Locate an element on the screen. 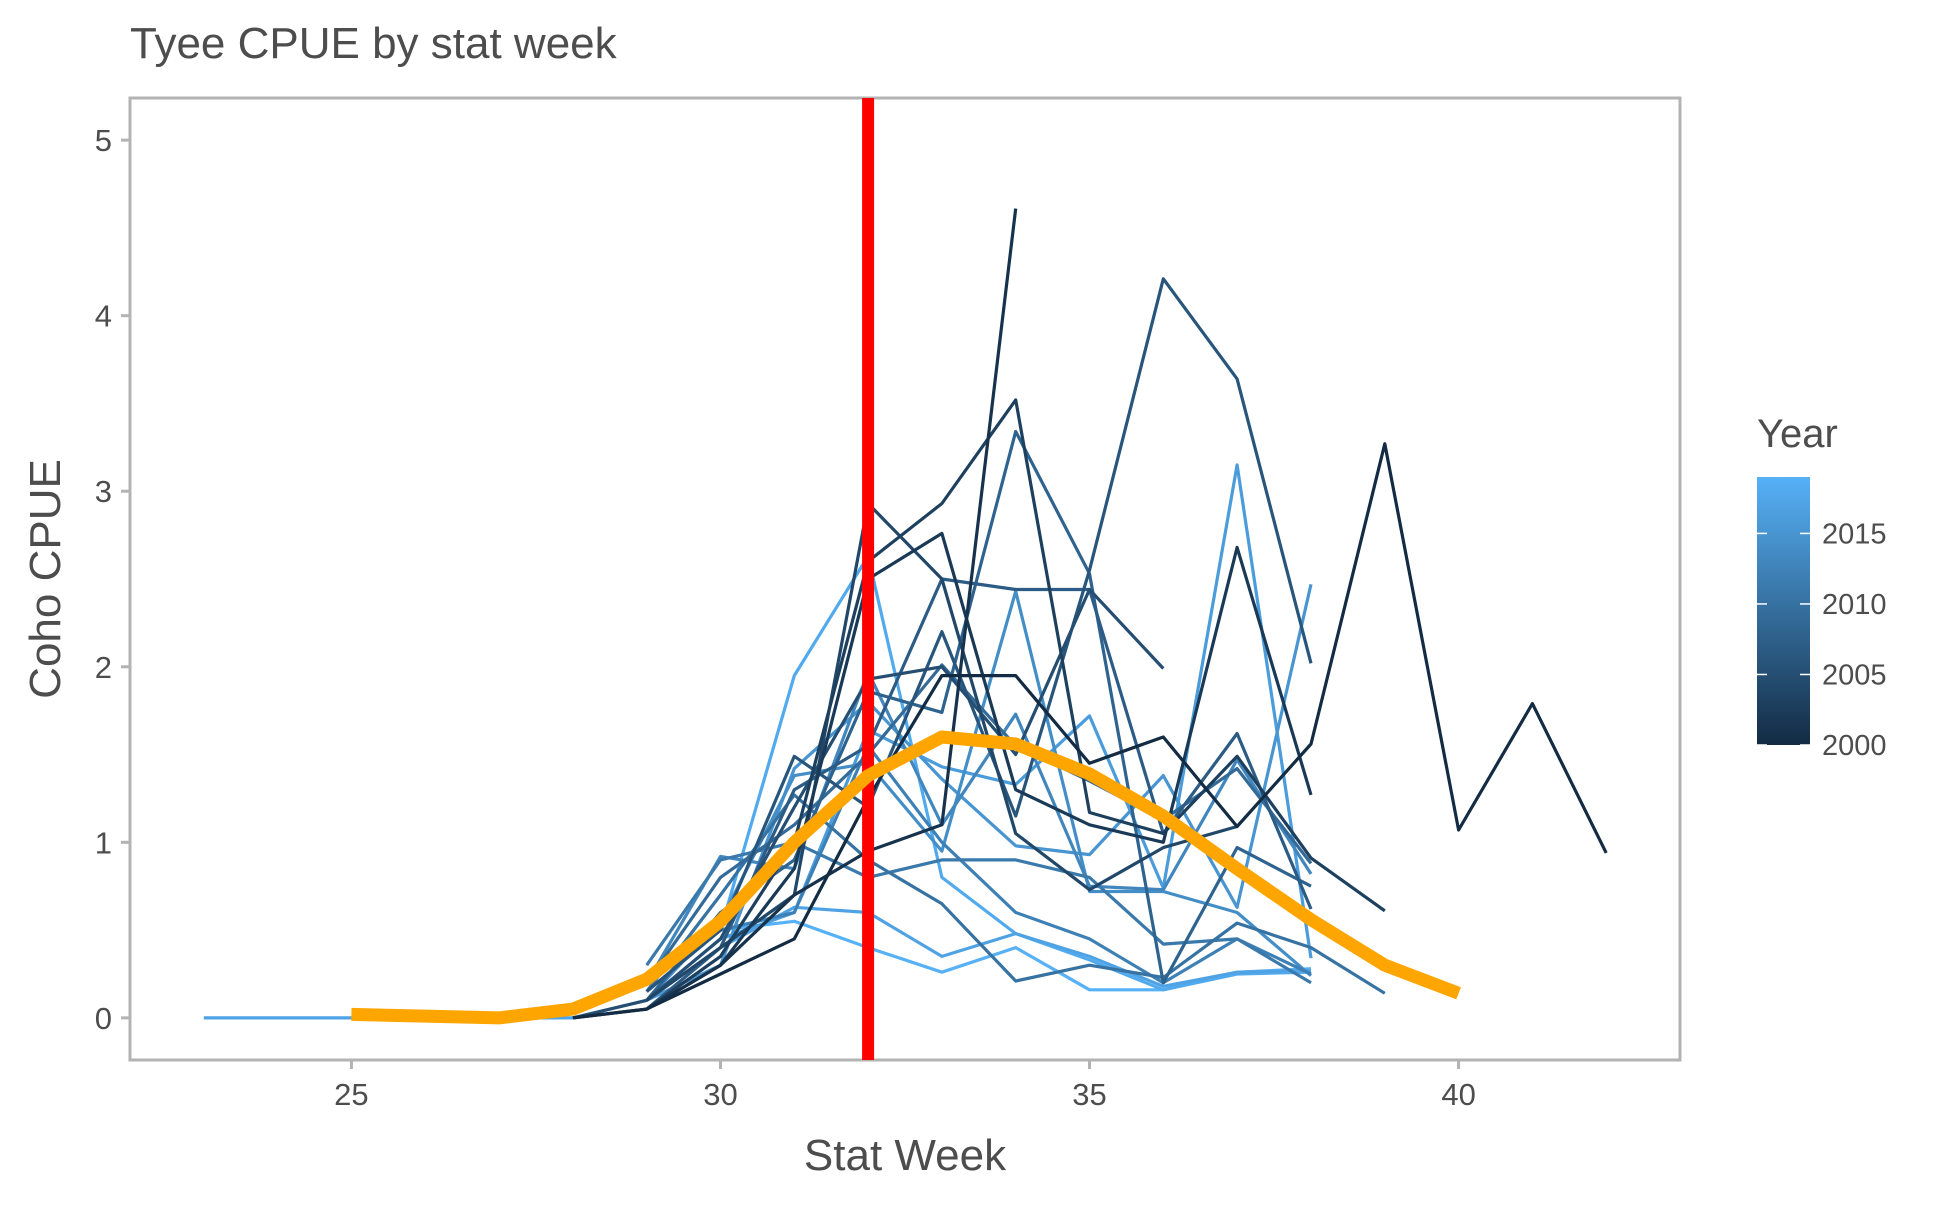 This screenshot has height=1205, width=1950. x-tick-label: 40 is located at coordinates (1458, 1094).